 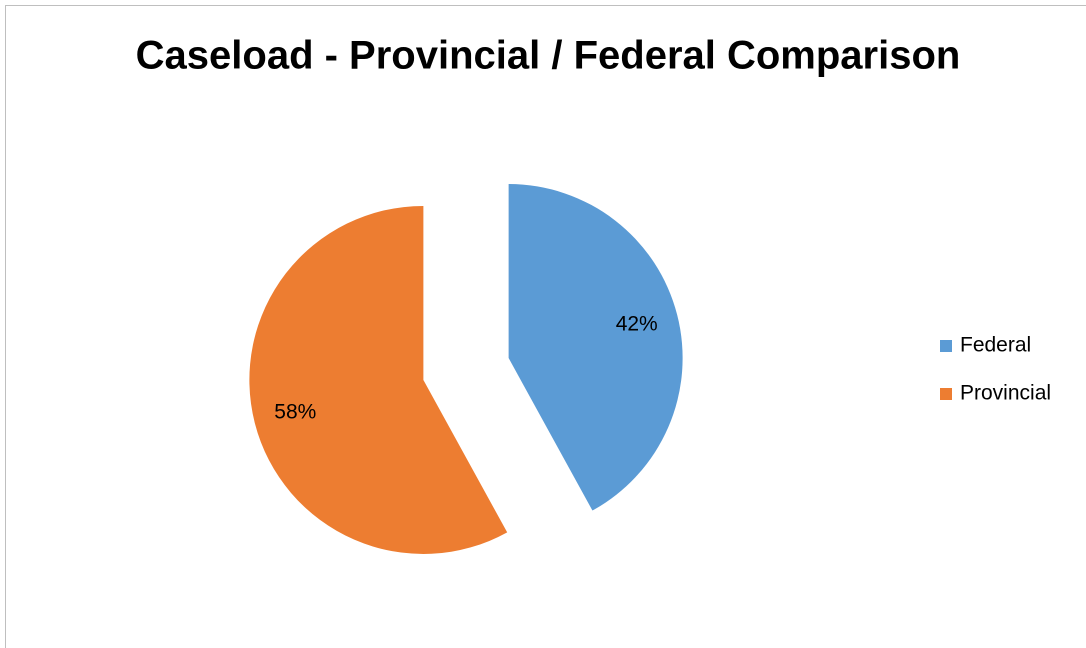 I want to click on data-label: 42%, so click(x=637, y=324).